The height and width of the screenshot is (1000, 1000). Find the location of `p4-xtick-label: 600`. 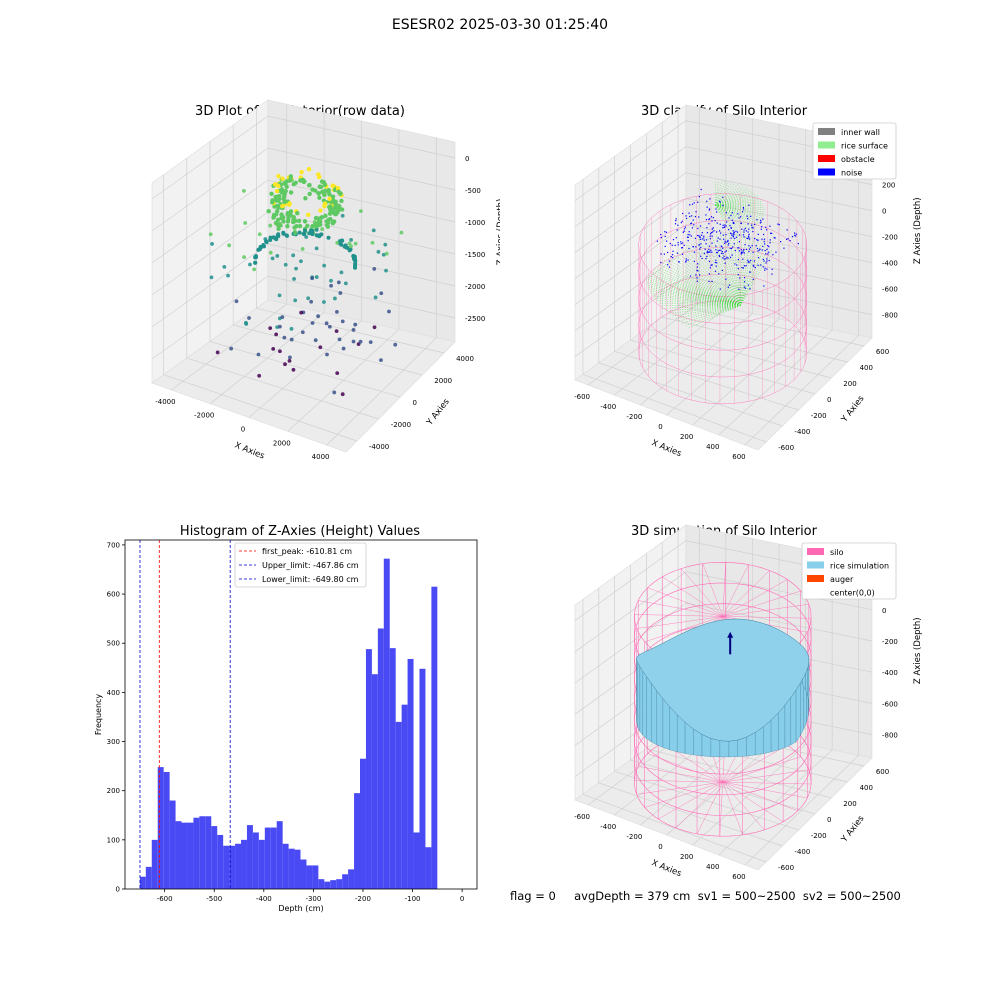

p4-xtick-label: 600 is located at coordinates (738, 877).